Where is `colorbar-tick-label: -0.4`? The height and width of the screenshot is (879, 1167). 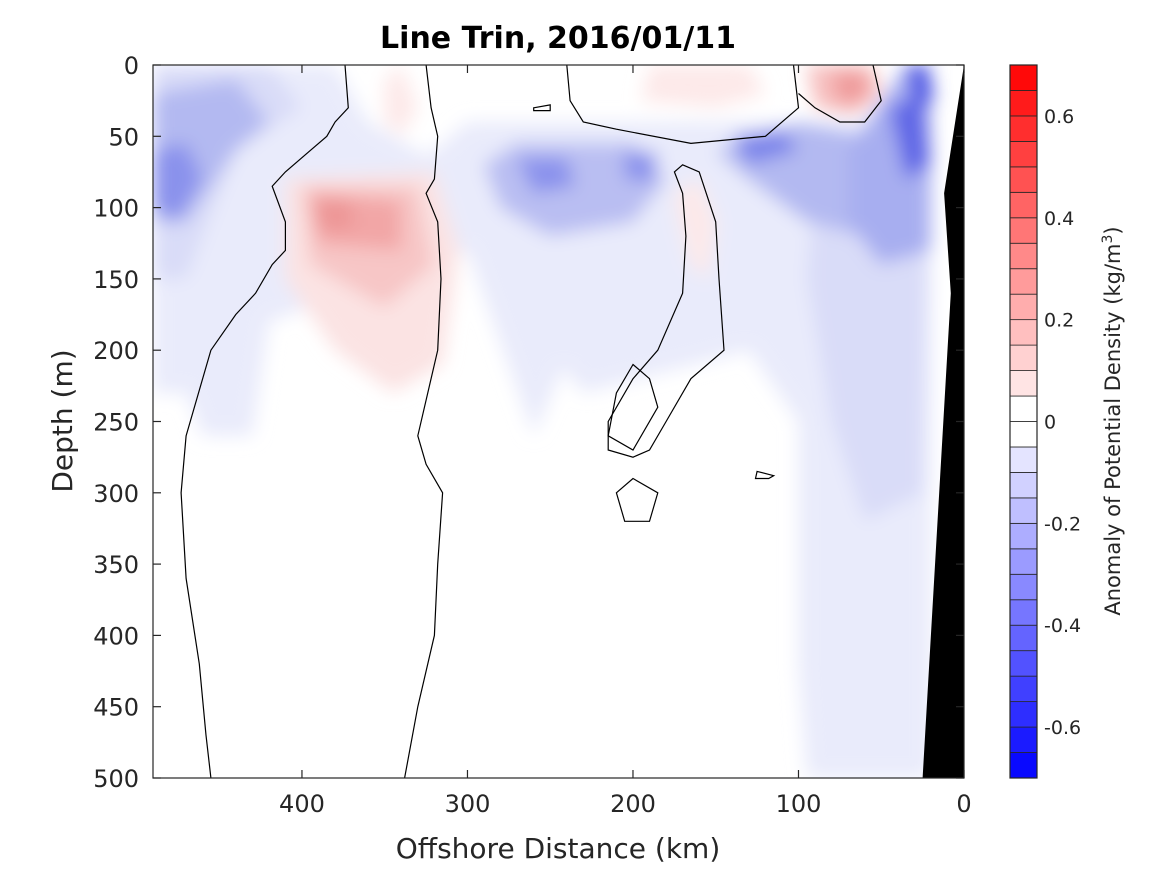 colorbar-tick-label: -0.4 is located at coordinates (1062, 626).